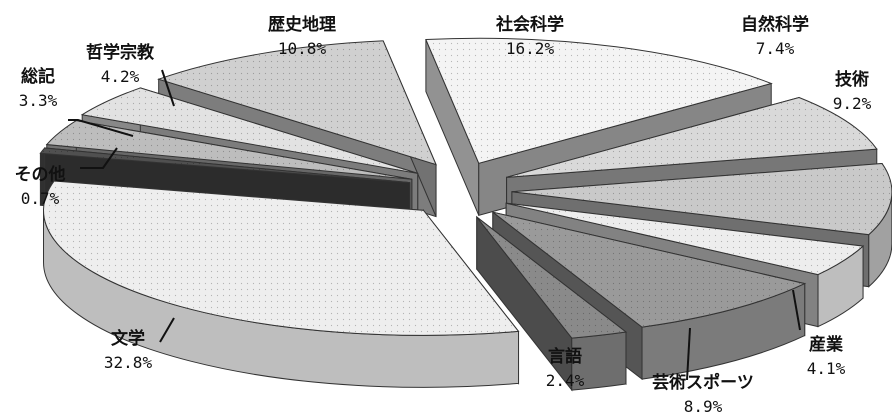 This screenshot has width=892, height=419. I want to click on pie-slice, so click(552, 303).